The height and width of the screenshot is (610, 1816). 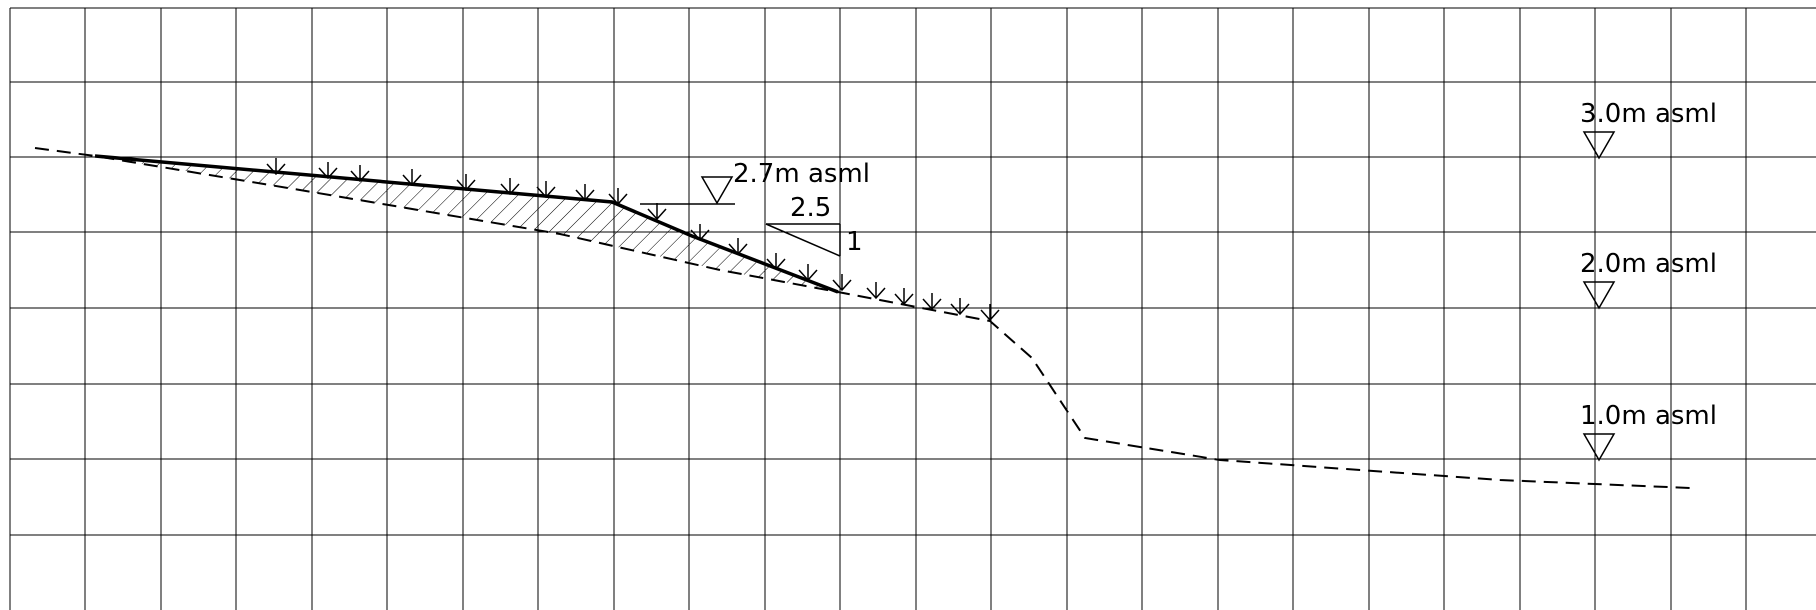 I want to click on vegetation-symbols, so click(x=633, y=240).